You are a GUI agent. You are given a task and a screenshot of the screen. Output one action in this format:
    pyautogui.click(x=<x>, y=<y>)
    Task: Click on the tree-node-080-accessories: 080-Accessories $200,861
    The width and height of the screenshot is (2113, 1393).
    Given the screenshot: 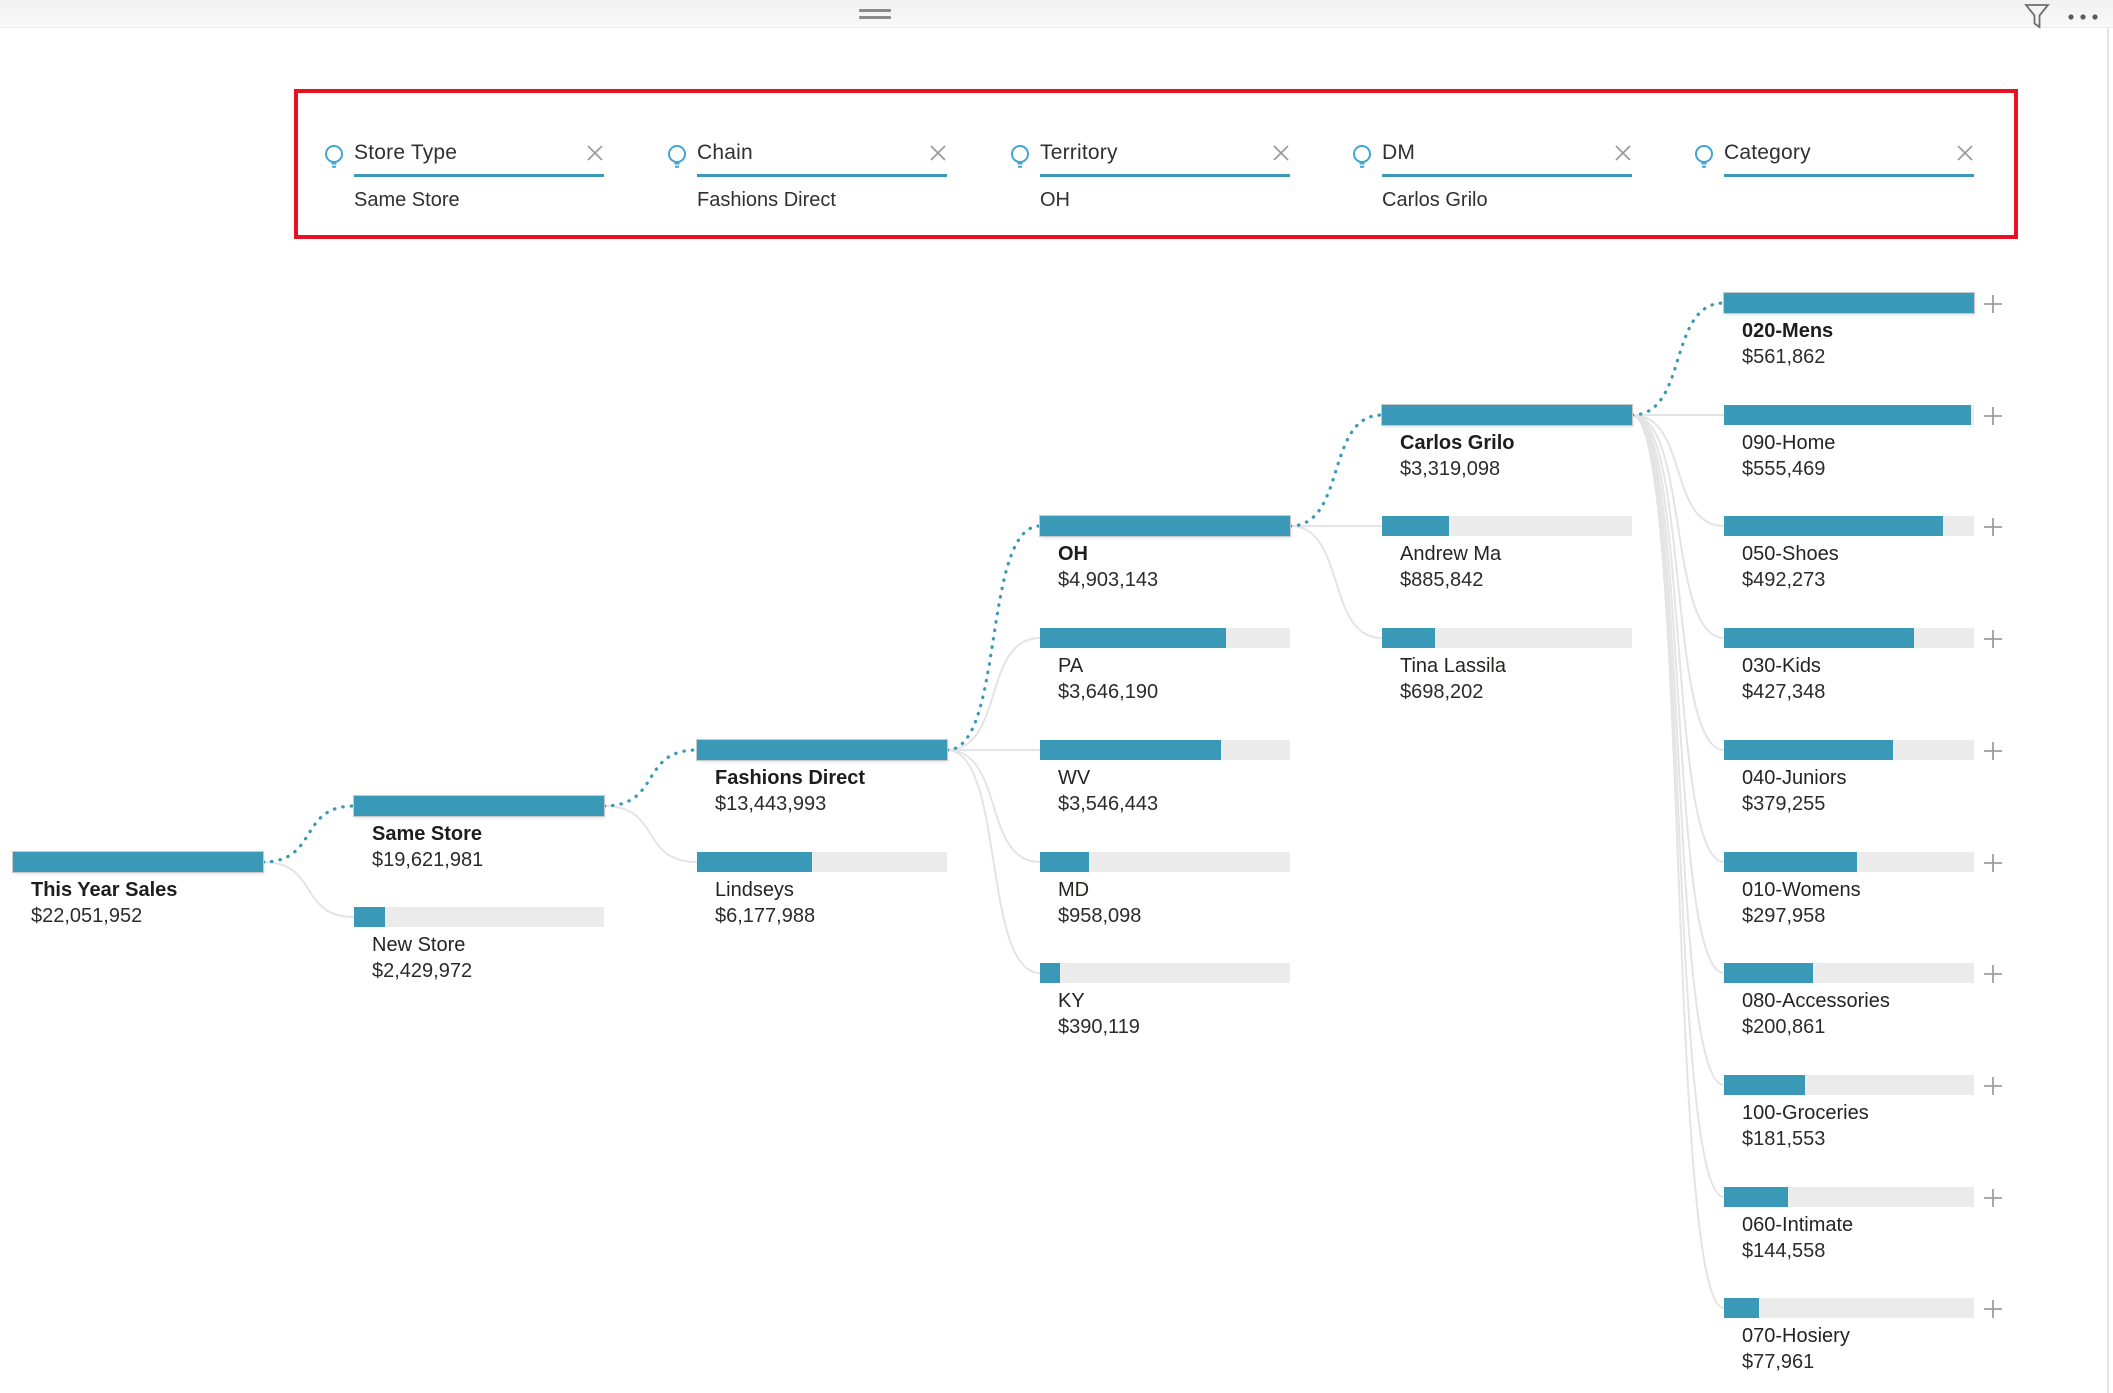 What is the action you would take?
    pyautogui.click(x=1874, y=1001)
    